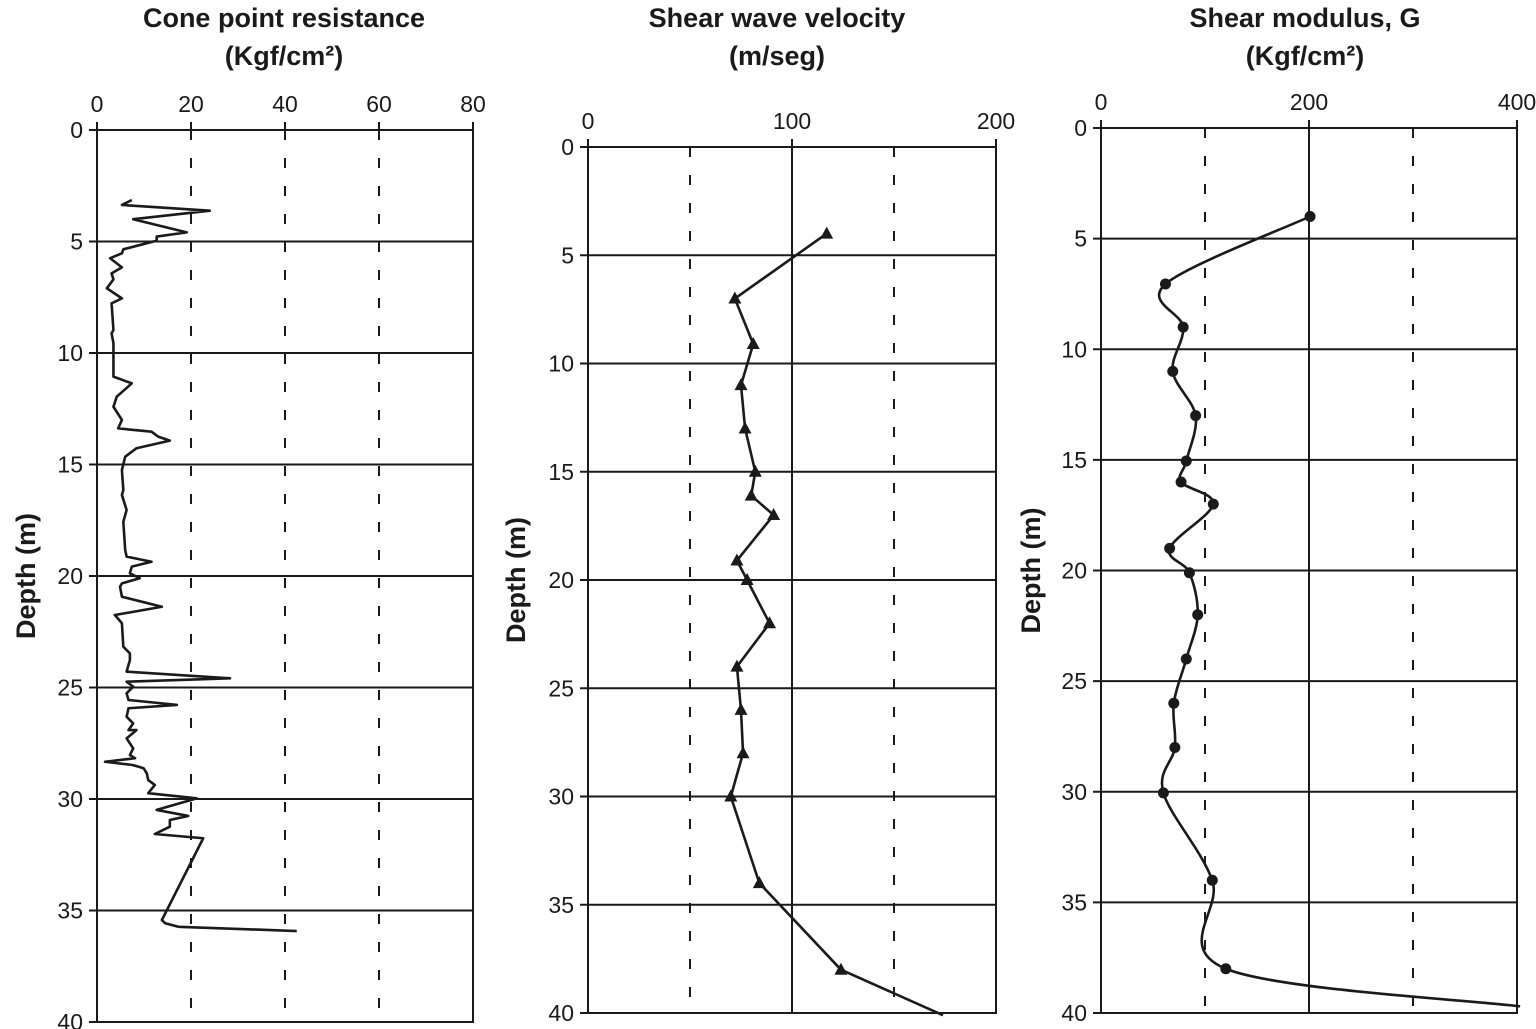  I want to click on x-tick-label: 40, so click(285, 104).